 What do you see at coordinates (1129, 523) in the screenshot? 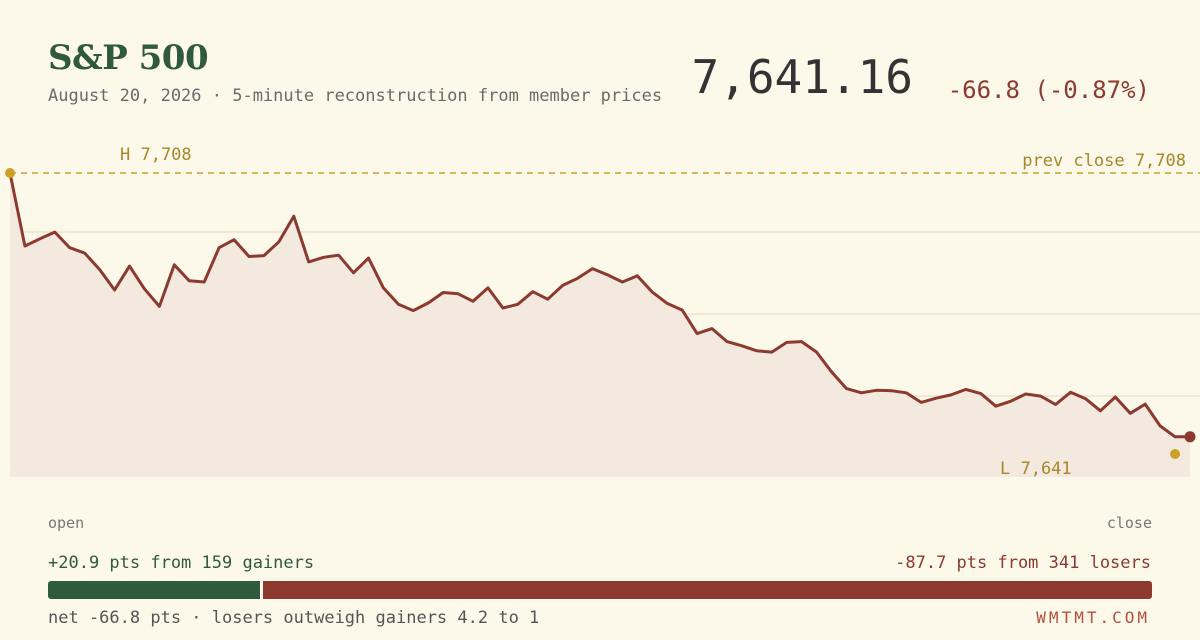
I see `x-axis-close-label: close` at bounding box center [1129, 523].